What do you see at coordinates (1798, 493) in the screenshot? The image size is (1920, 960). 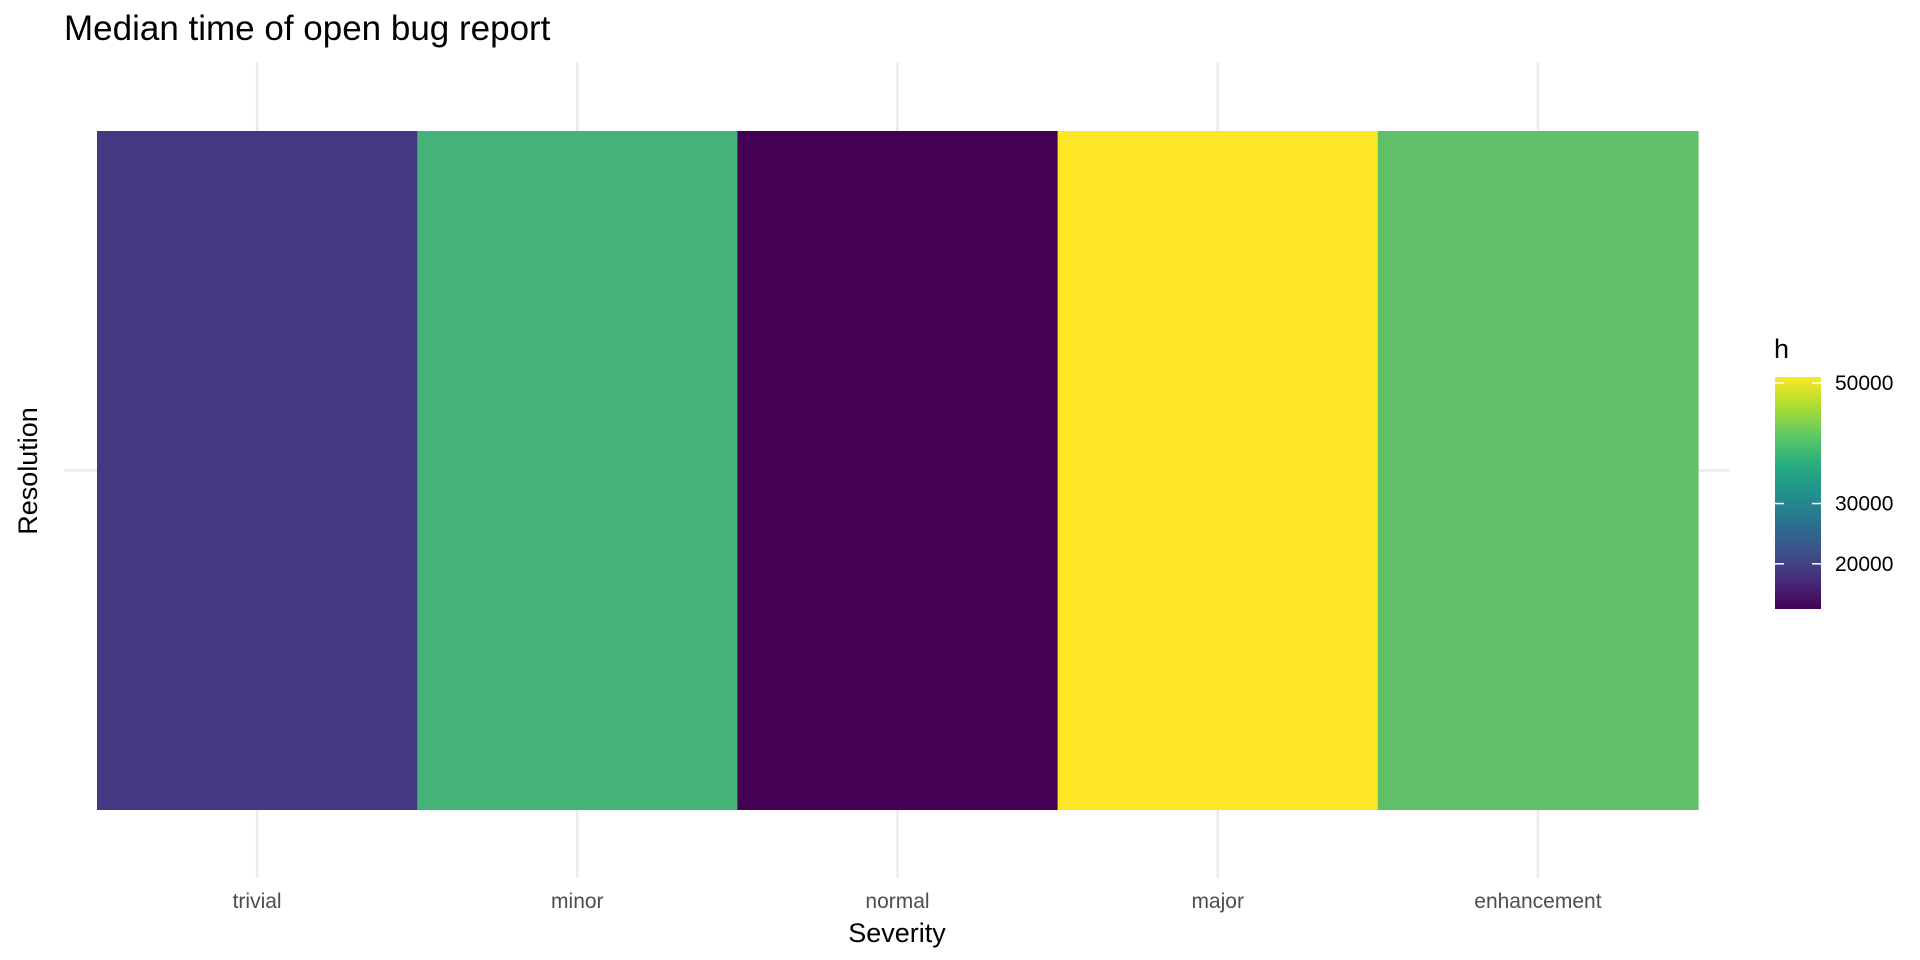 I see `legend-colorbar` at bounding box center [1798, 493].